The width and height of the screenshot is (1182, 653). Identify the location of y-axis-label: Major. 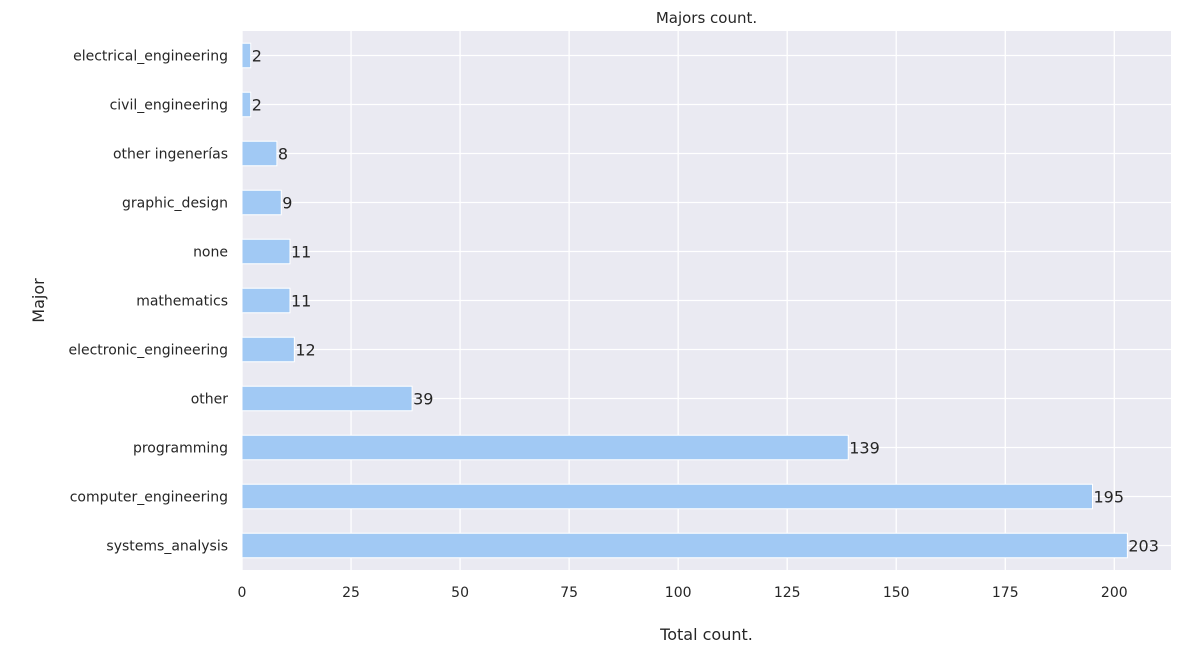
(38, 300).